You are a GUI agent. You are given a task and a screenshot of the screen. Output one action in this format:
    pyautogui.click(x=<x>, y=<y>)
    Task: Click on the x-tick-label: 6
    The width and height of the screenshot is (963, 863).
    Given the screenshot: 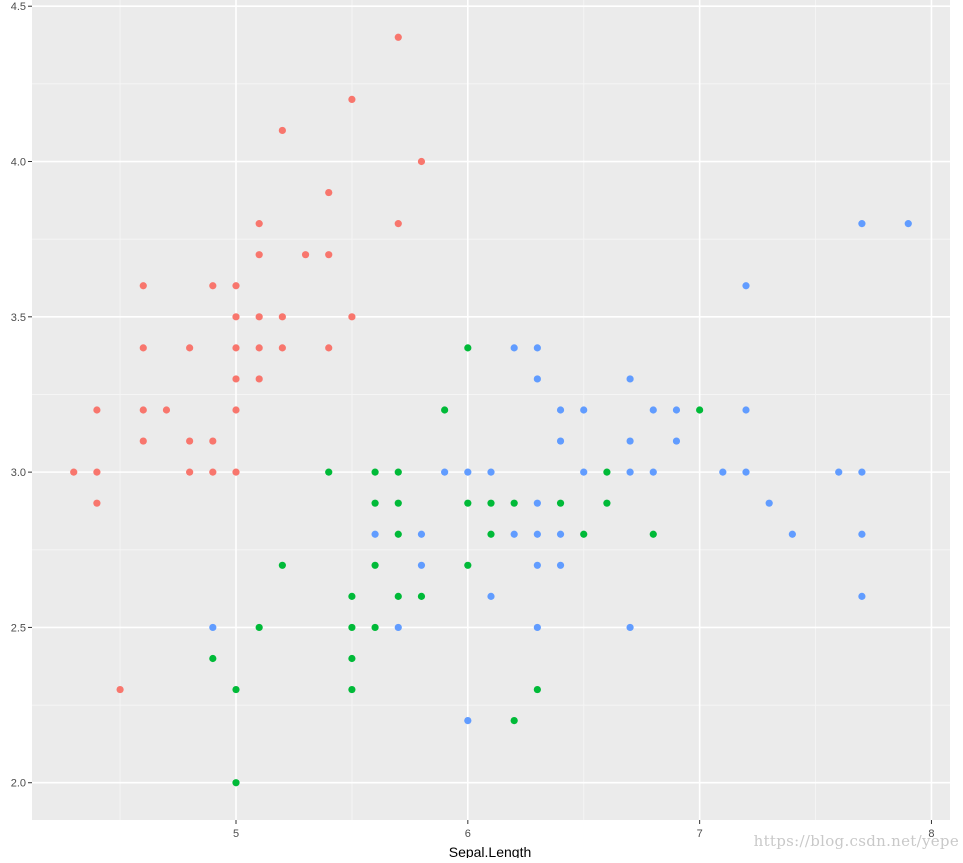 What is the action you would take?
    pyautogui.click(x=468, y=834)
    